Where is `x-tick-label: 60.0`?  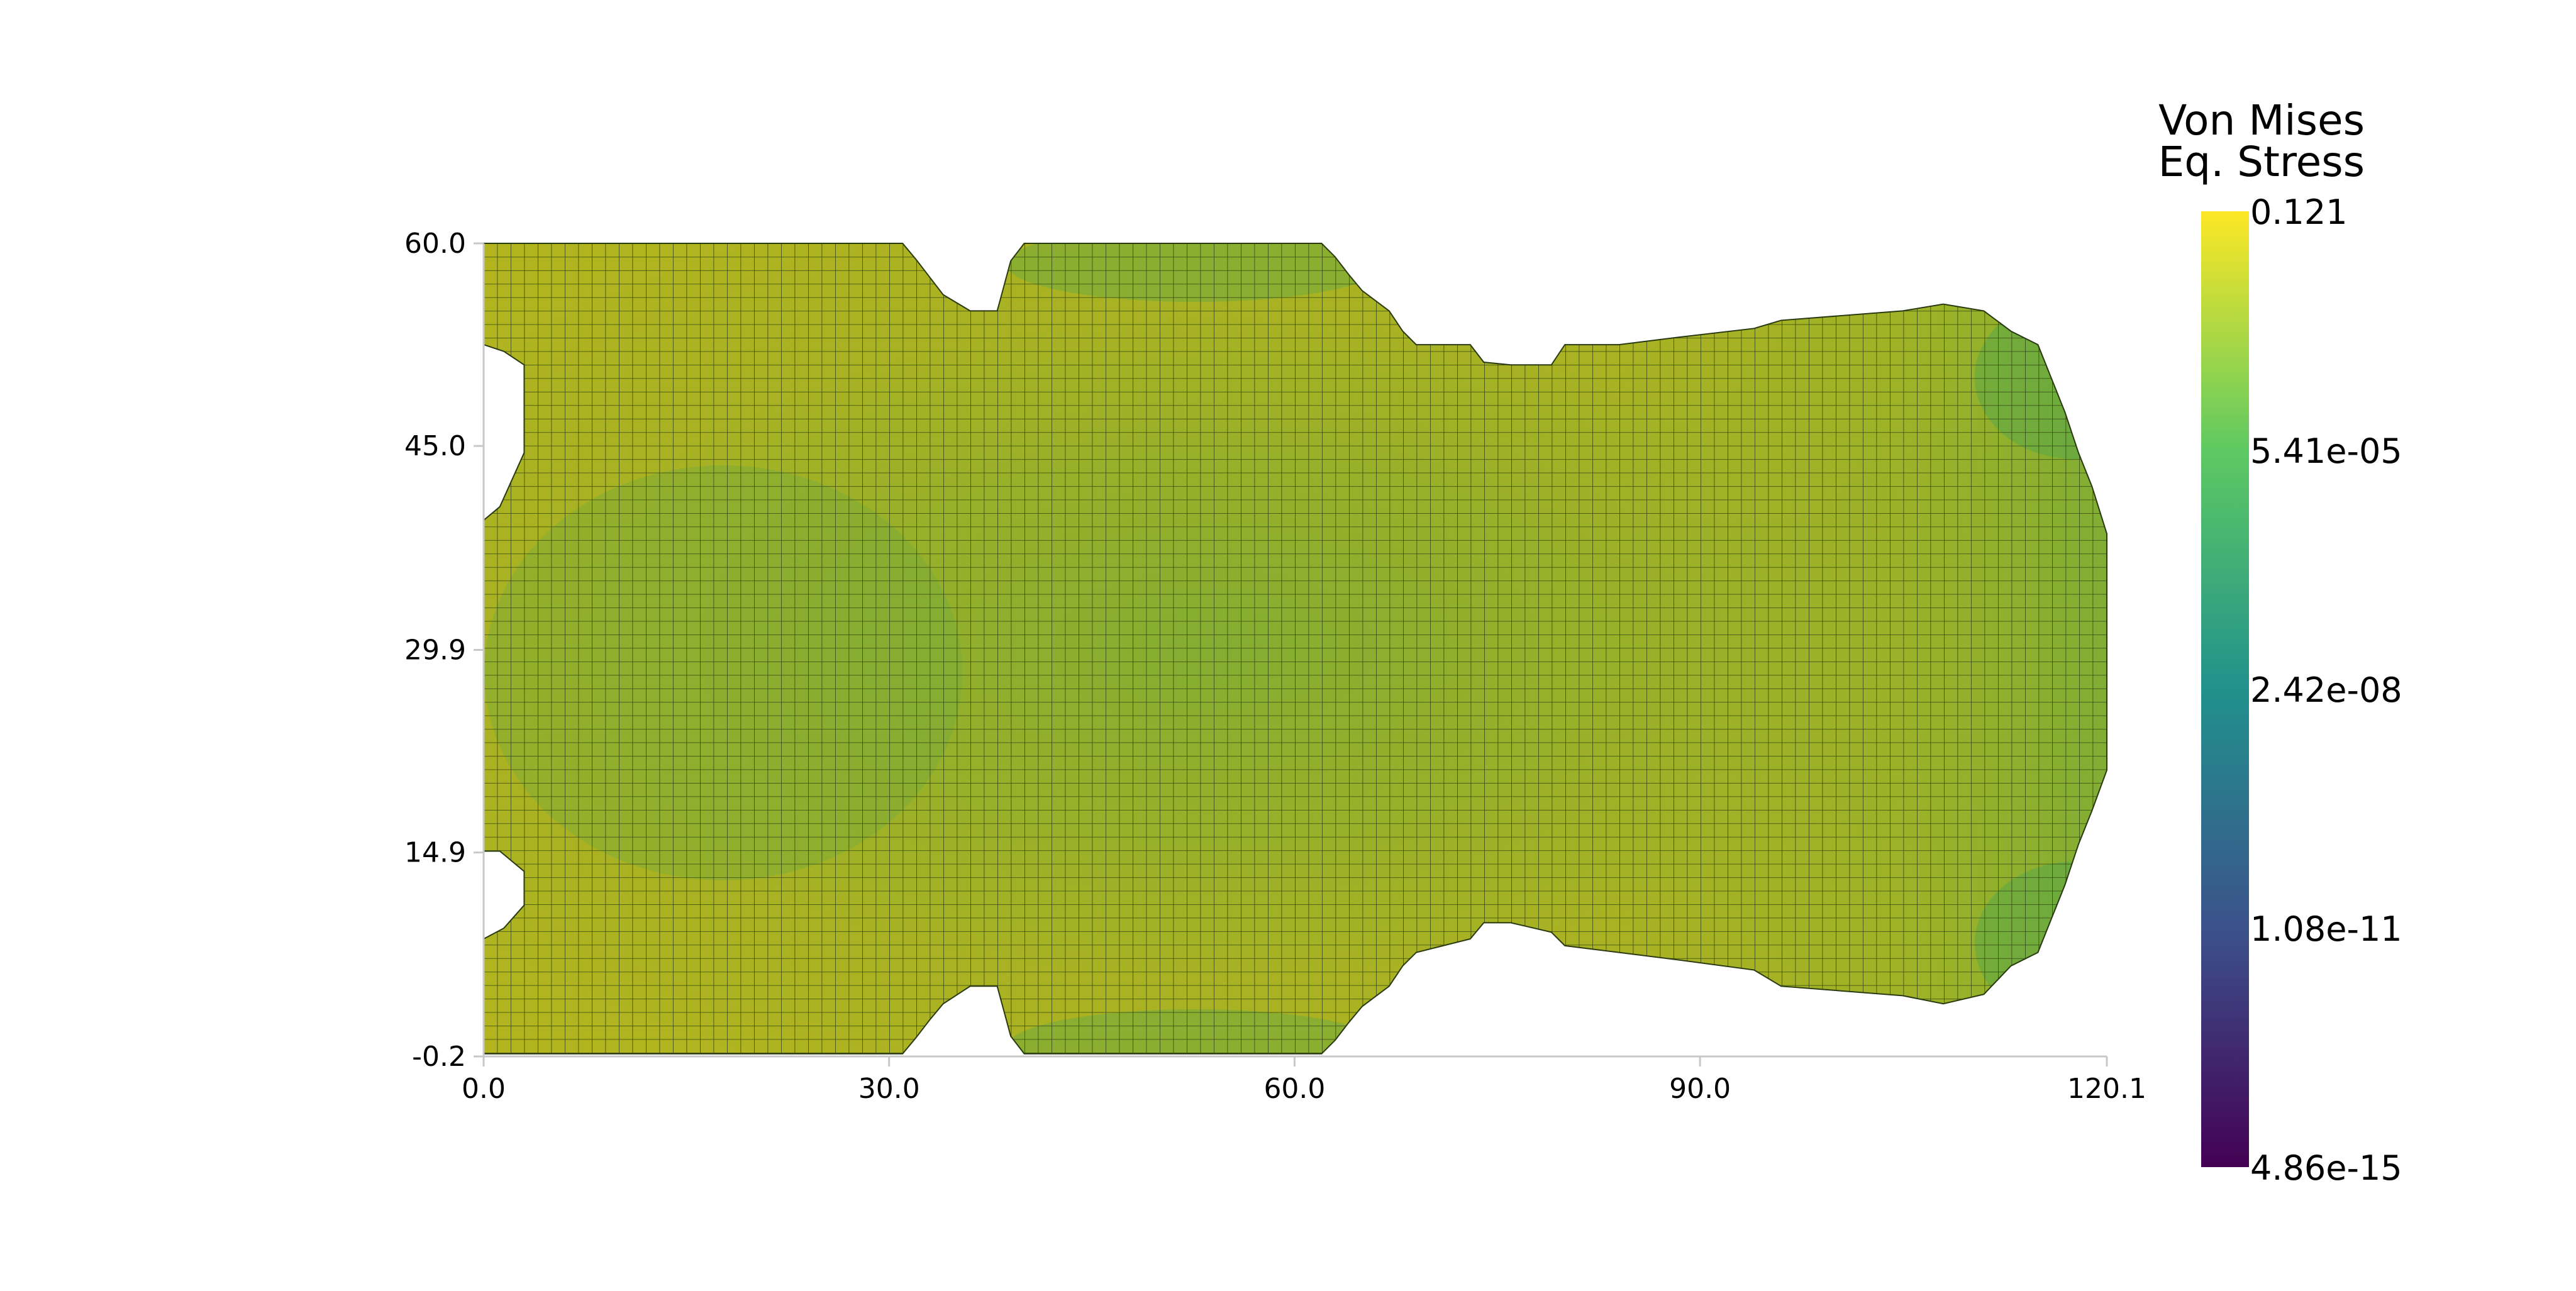 x-tick-label: 60.0 is located at coordinates (1294, 1089).